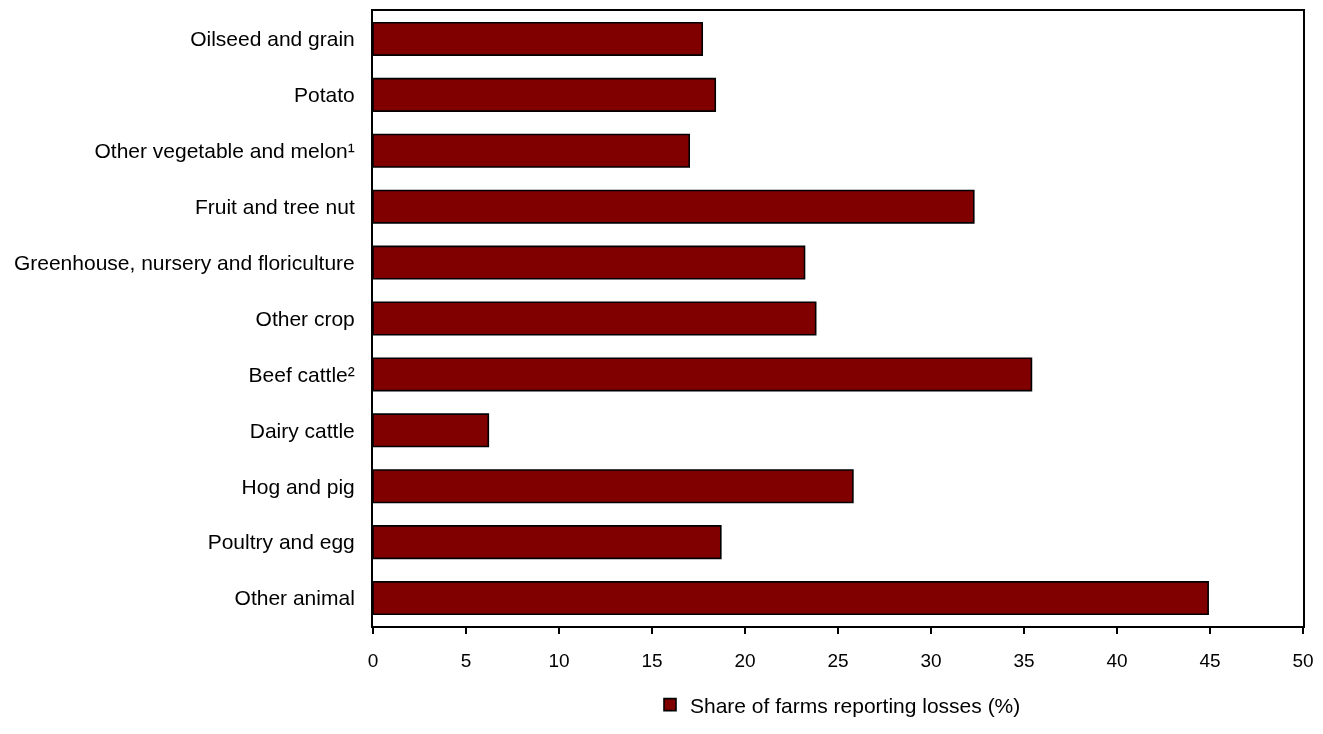 Image resolution: width=1323 pixels, height=734 pixels. I want to click on y-tick-label: Other vegetable and melon¹, so click(224, 151).